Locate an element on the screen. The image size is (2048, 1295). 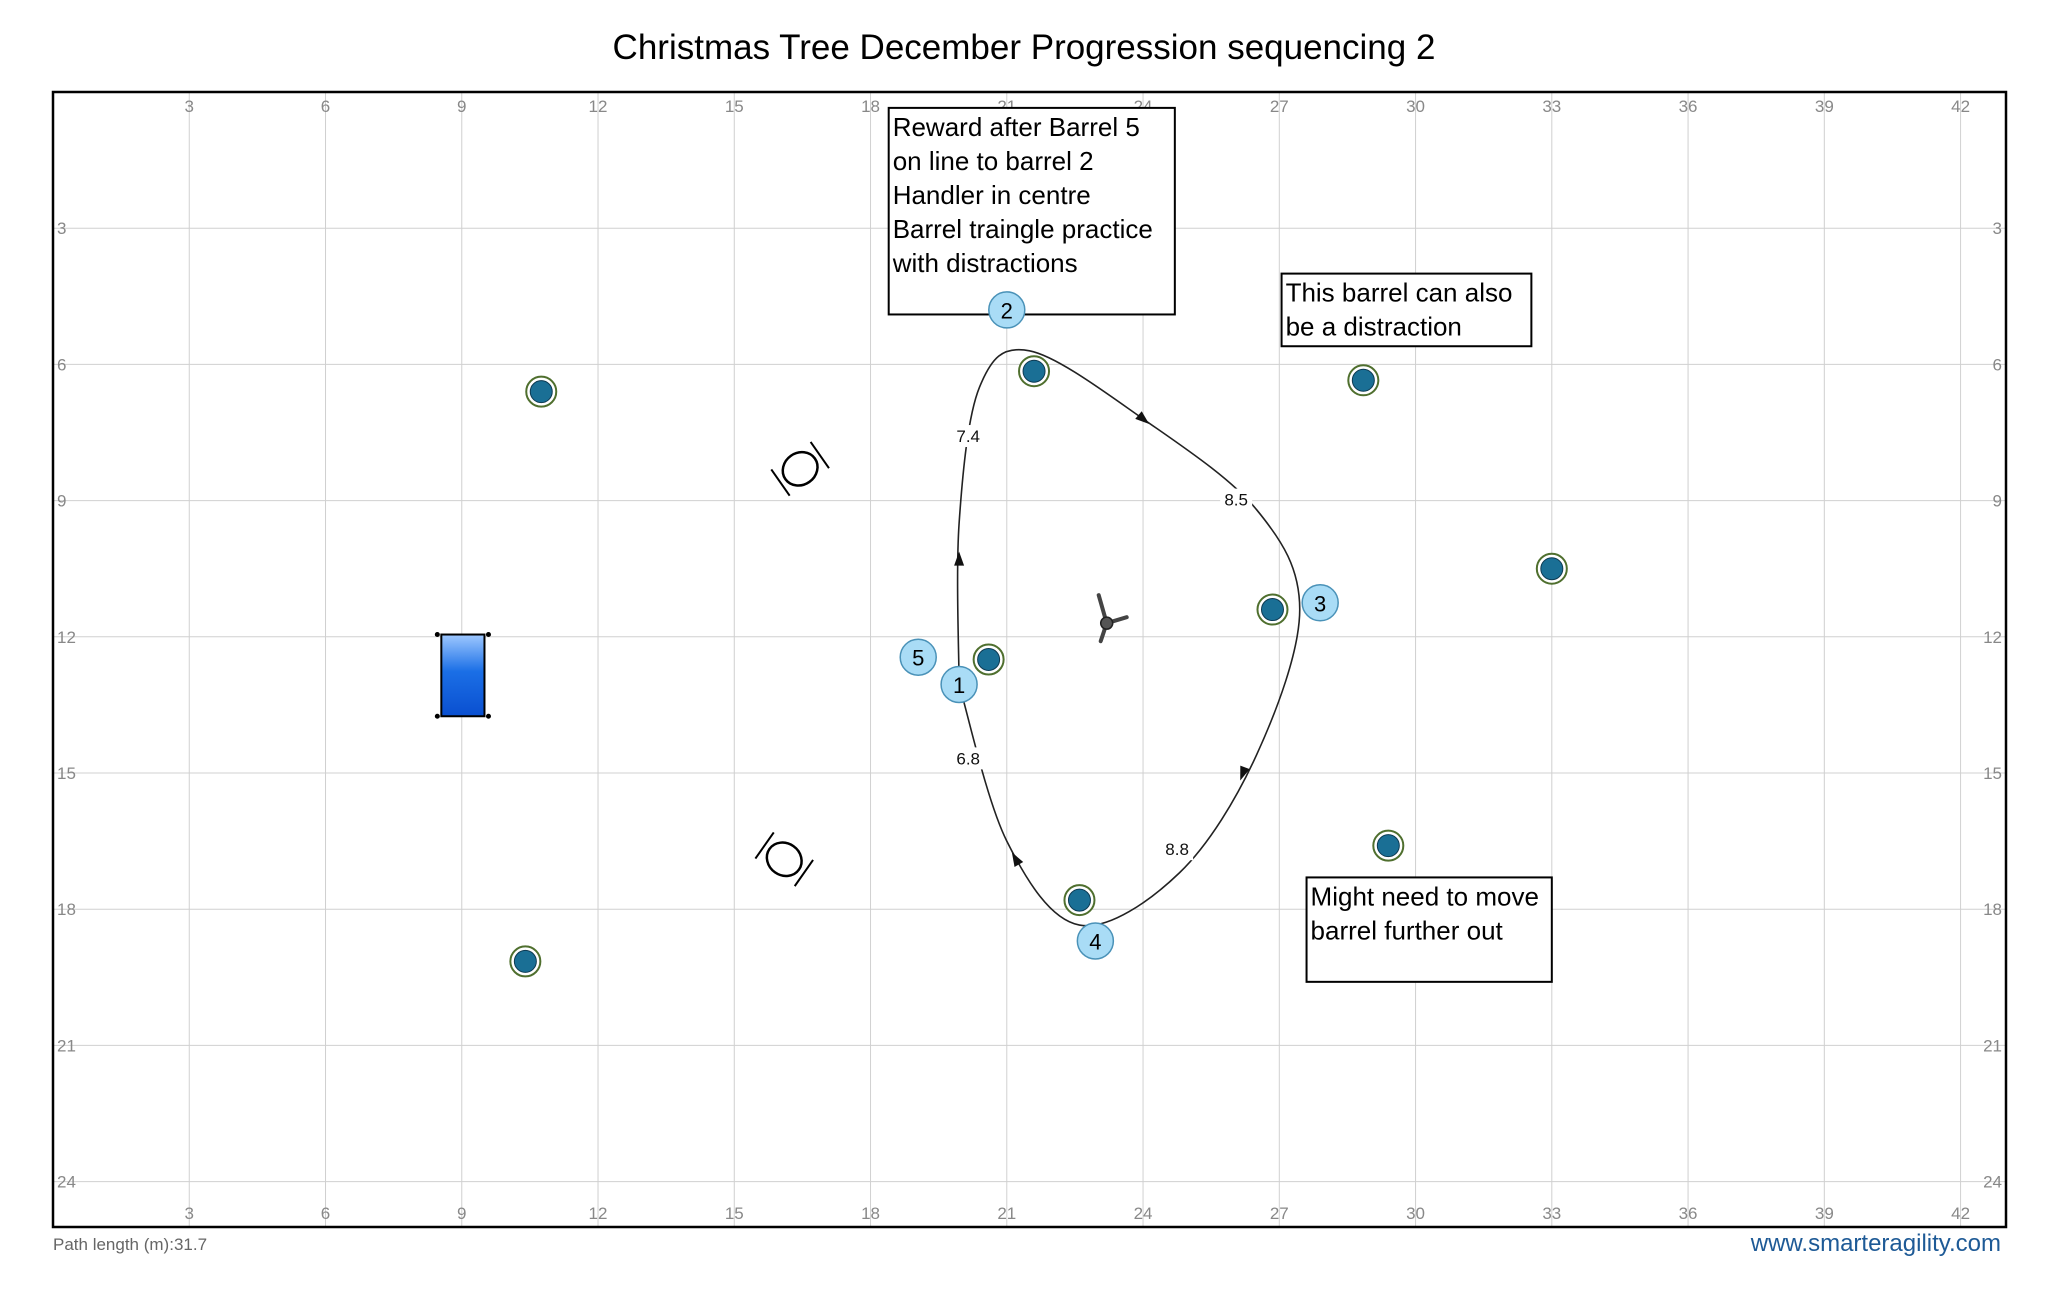
segment-length-label: 8.5 is located at coordinates (1236, 500).